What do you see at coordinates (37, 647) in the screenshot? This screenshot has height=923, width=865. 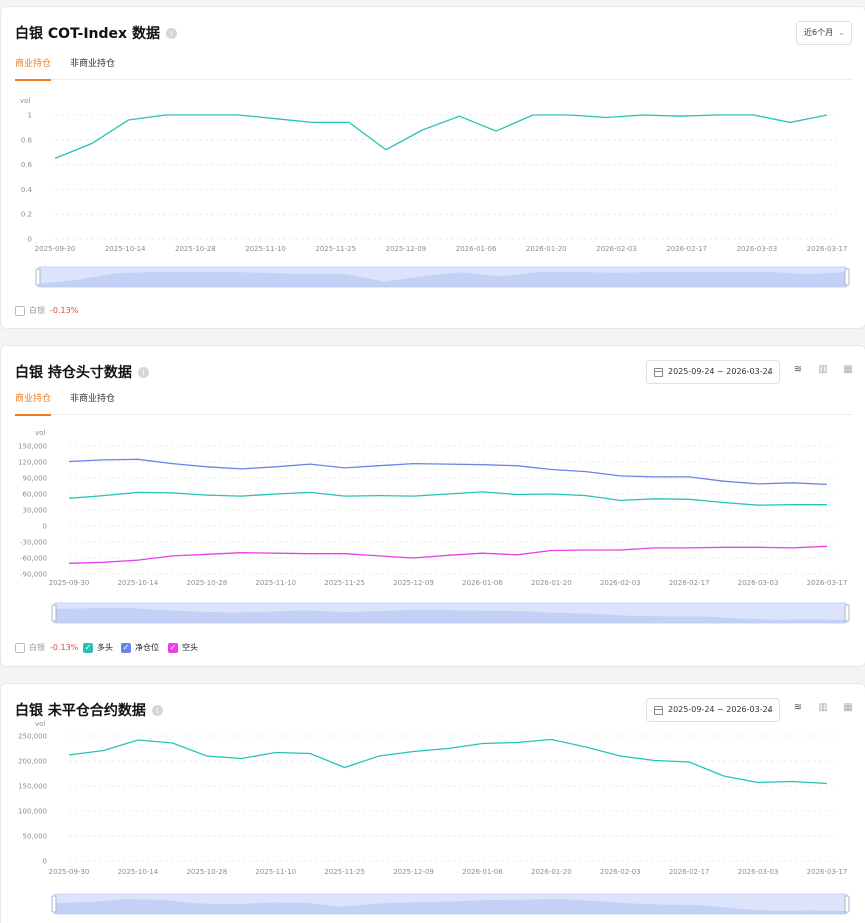 I see `legend-silver-label: 白银` at bounding box center [37, 647].